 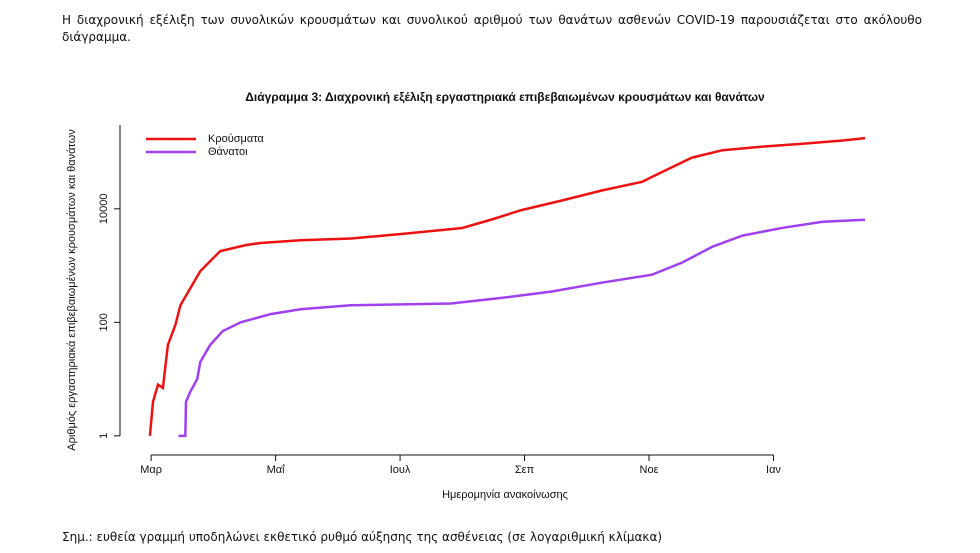 What do you see at coordinates (151, 470) in the screenshot?
I see `x-tick-label: Μαρ` at bounding box center [151, 470].